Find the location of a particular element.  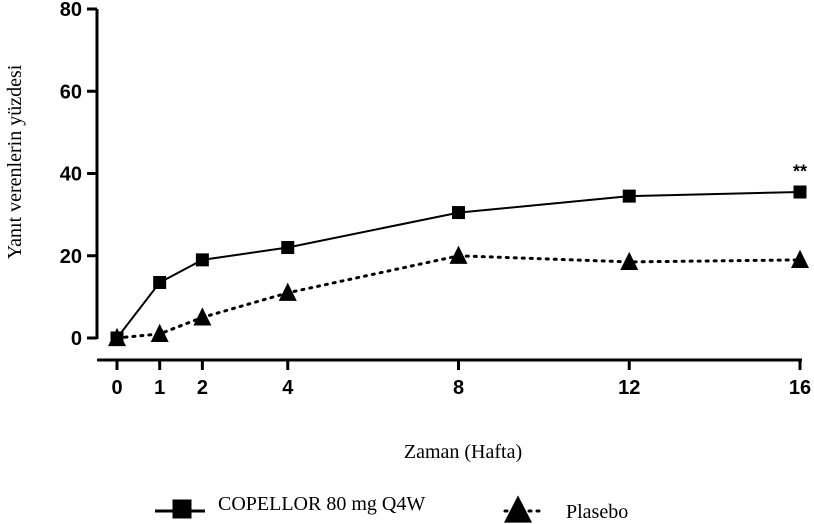

legend: COPELLOR 80 mg Q4W Plasebo is located at coordinates (391, 508).